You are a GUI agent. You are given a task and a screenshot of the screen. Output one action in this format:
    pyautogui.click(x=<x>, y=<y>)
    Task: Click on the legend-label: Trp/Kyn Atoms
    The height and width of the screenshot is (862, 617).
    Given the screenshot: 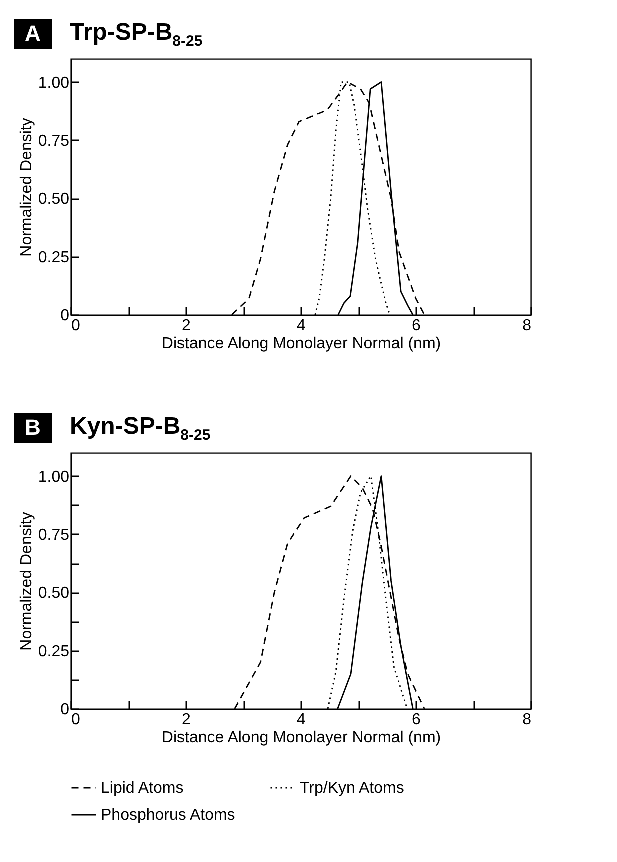 What is the action you would take?
    pyautogui.click(x=352, y=788)
    